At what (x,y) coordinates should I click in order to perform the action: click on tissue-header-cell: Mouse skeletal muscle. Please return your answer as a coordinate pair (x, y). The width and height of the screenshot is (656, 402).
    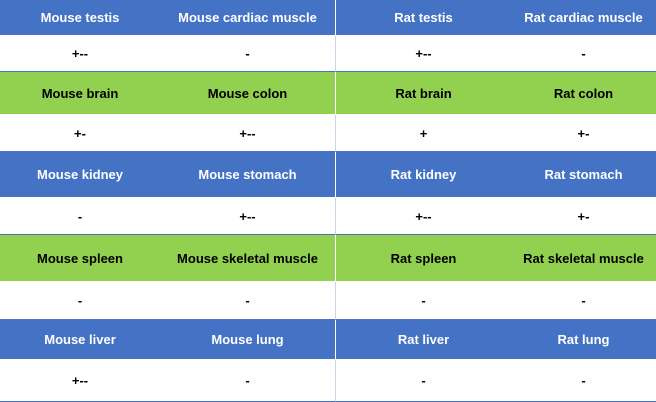
    Looking at the image, I should click on (248, 258).